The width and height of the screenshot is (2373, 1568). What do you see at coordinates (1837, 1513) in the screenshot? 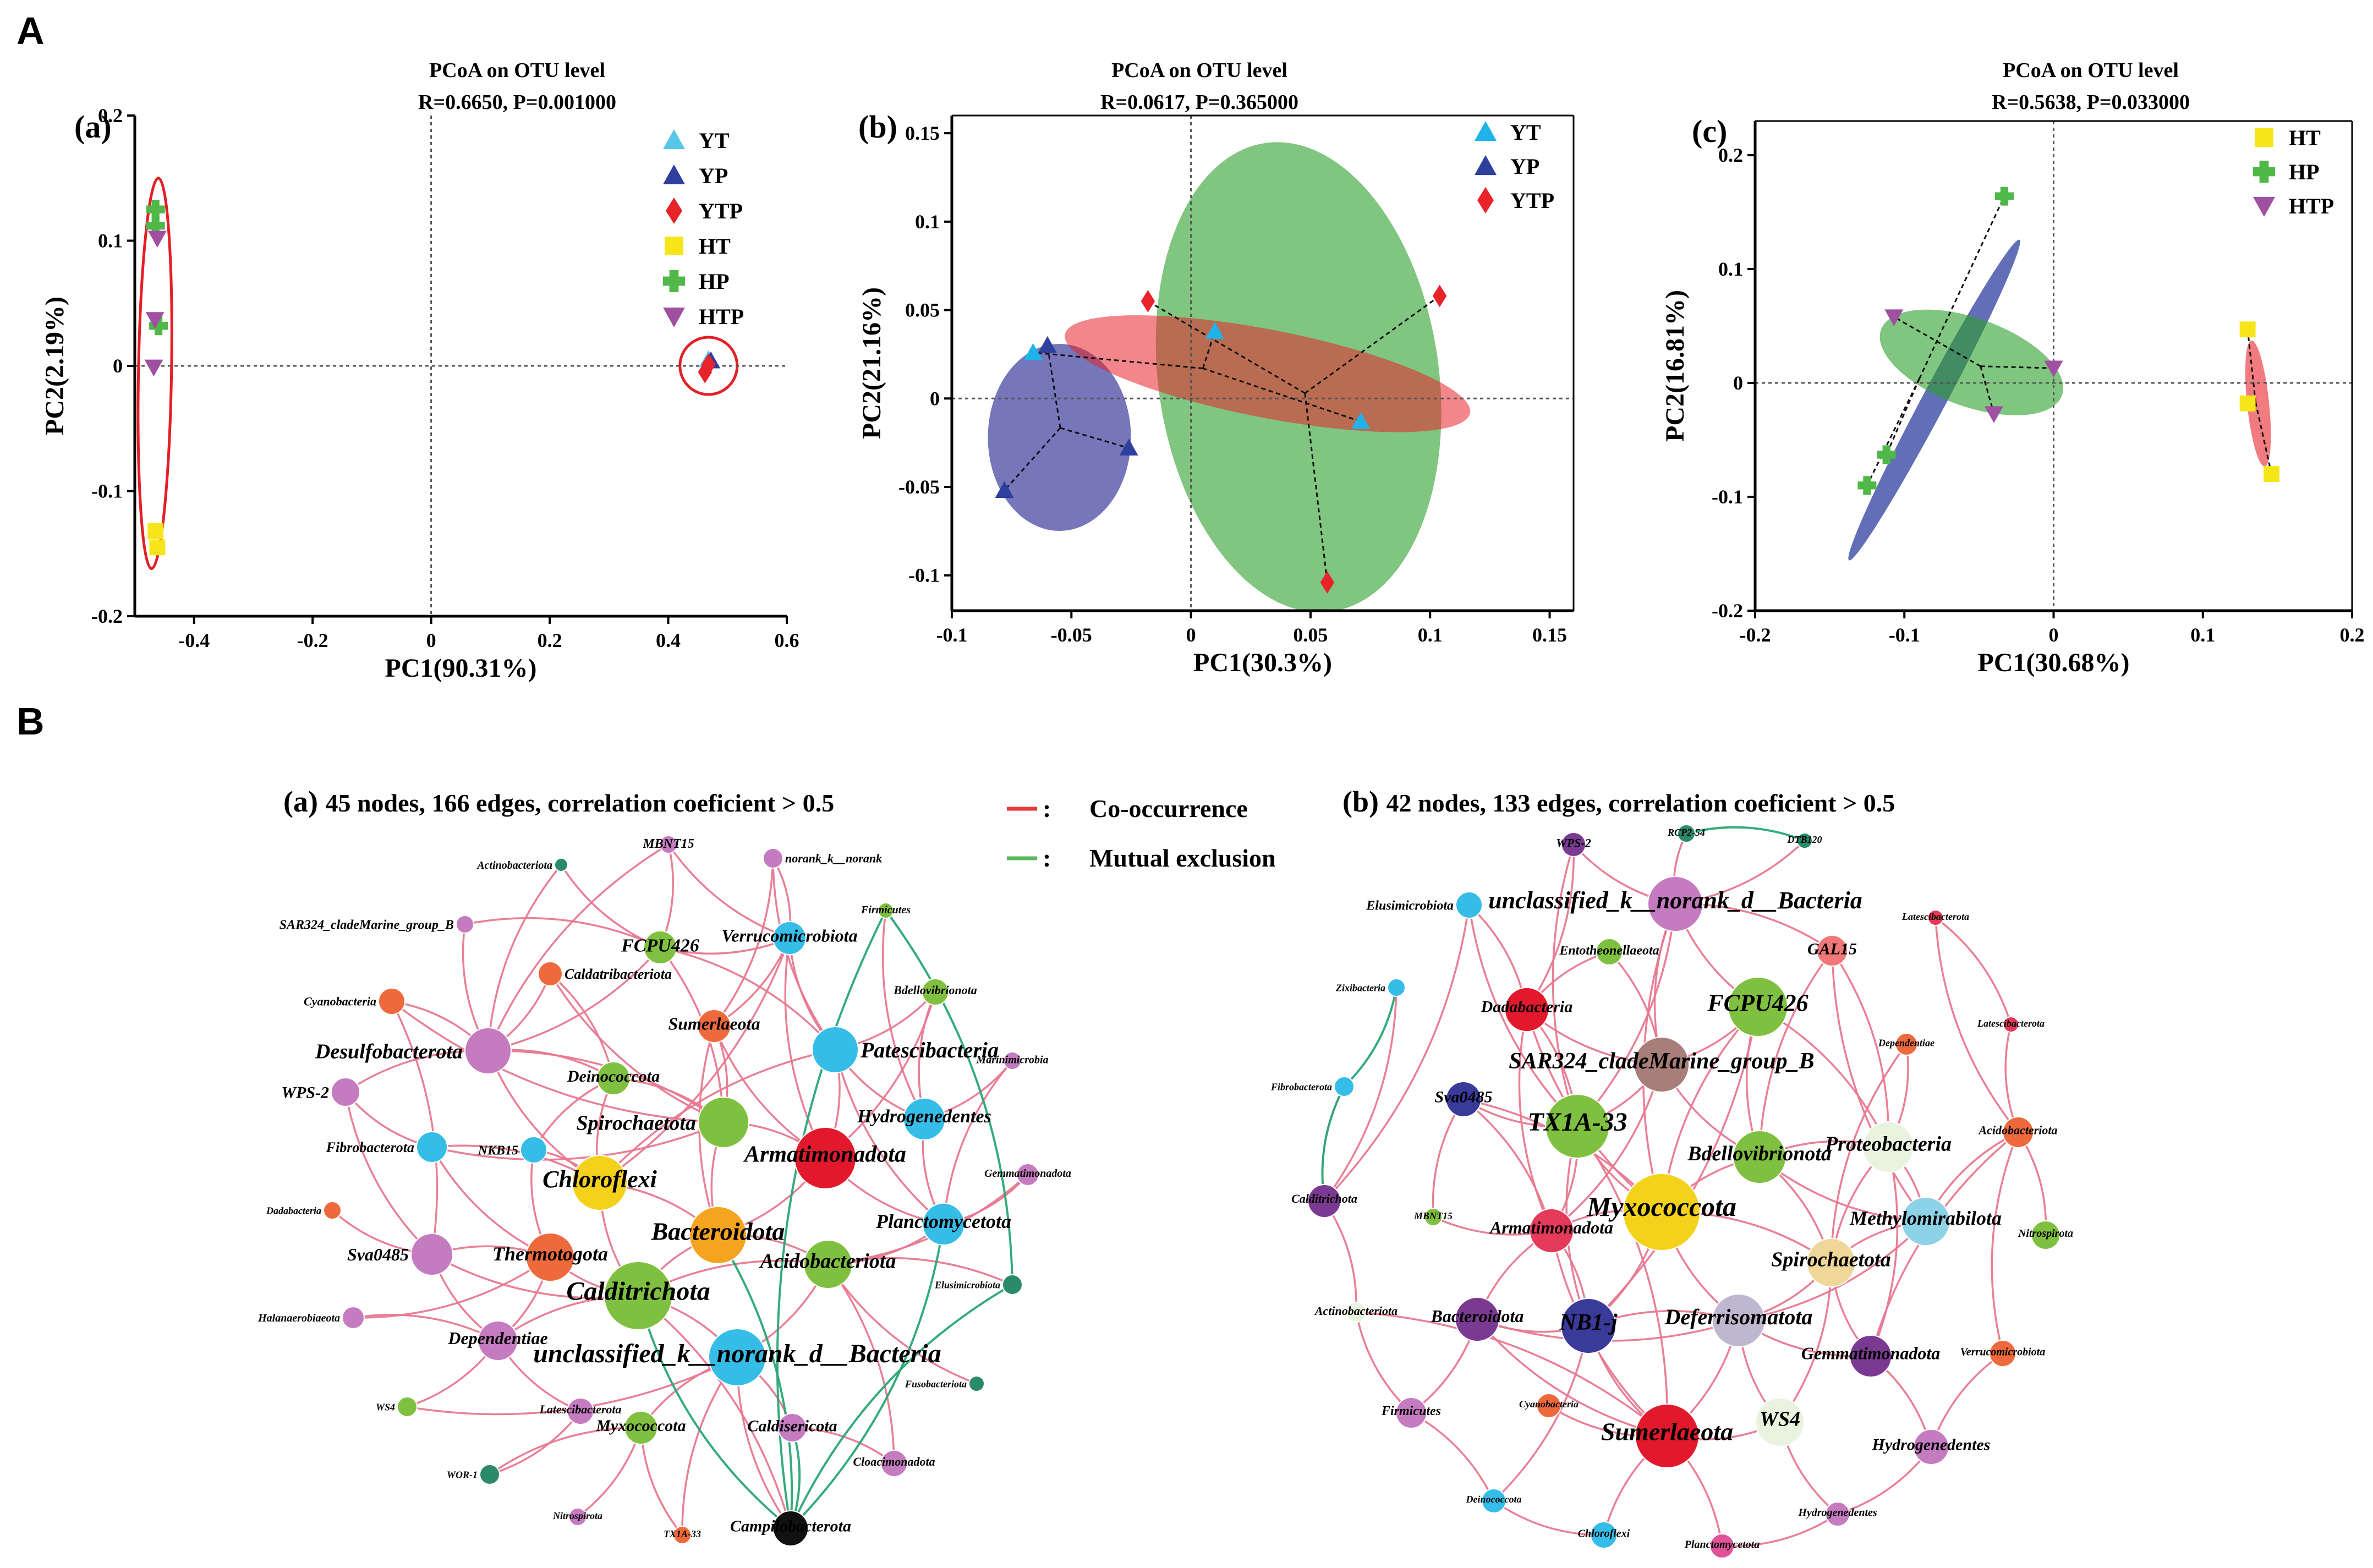
I see `node-label: Hydrogenedentes` at bounding box center [1837, 1513].